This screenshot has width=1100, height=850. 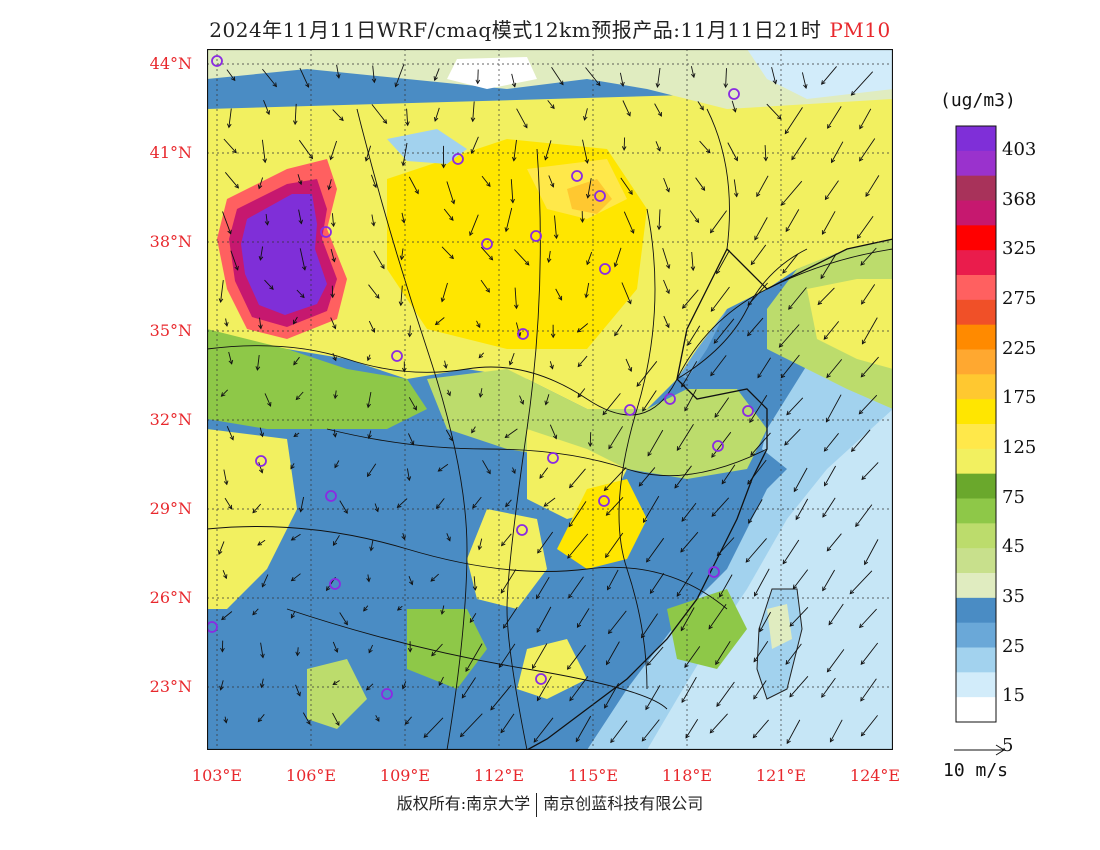 What do you see at coordinates (499, 775) in the screenshot?
I see `lon-label: 112°E` at bounding box center [499, 775].